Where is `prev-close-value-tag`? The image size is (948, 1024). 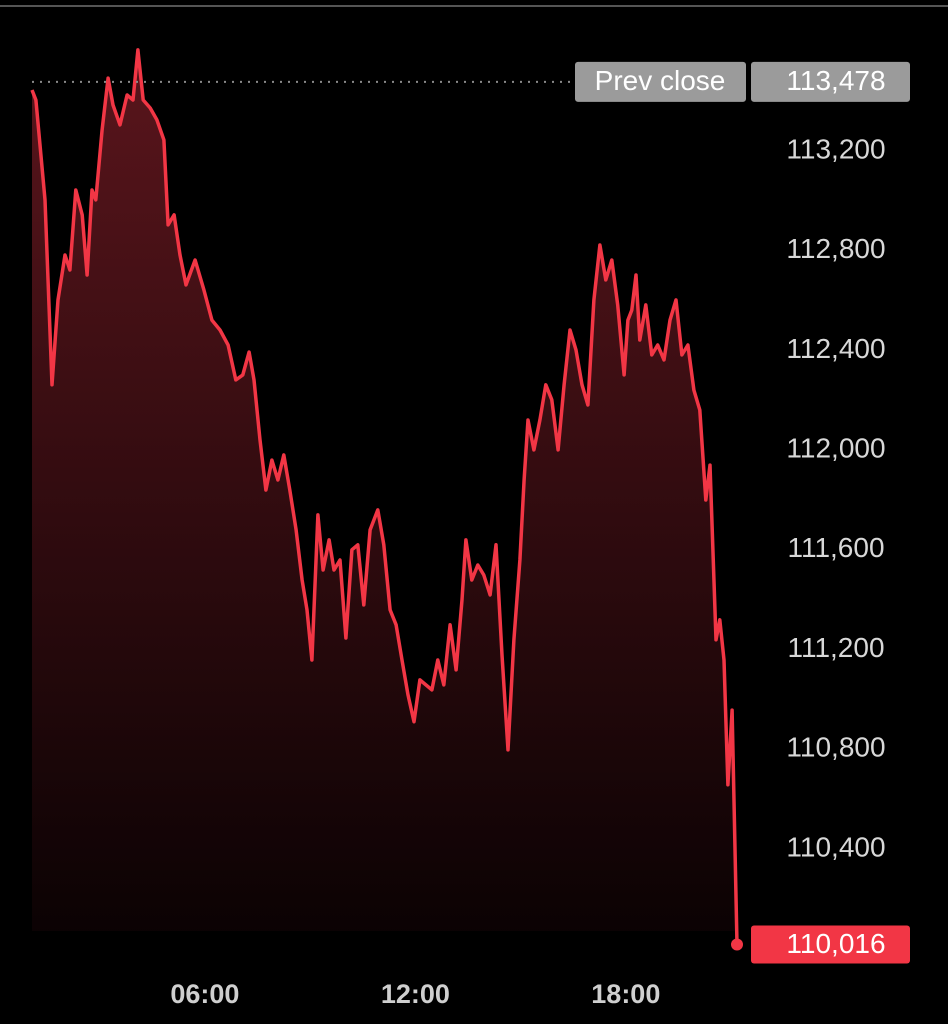 prev-close-value-tag is located at coordinates (830, 81).